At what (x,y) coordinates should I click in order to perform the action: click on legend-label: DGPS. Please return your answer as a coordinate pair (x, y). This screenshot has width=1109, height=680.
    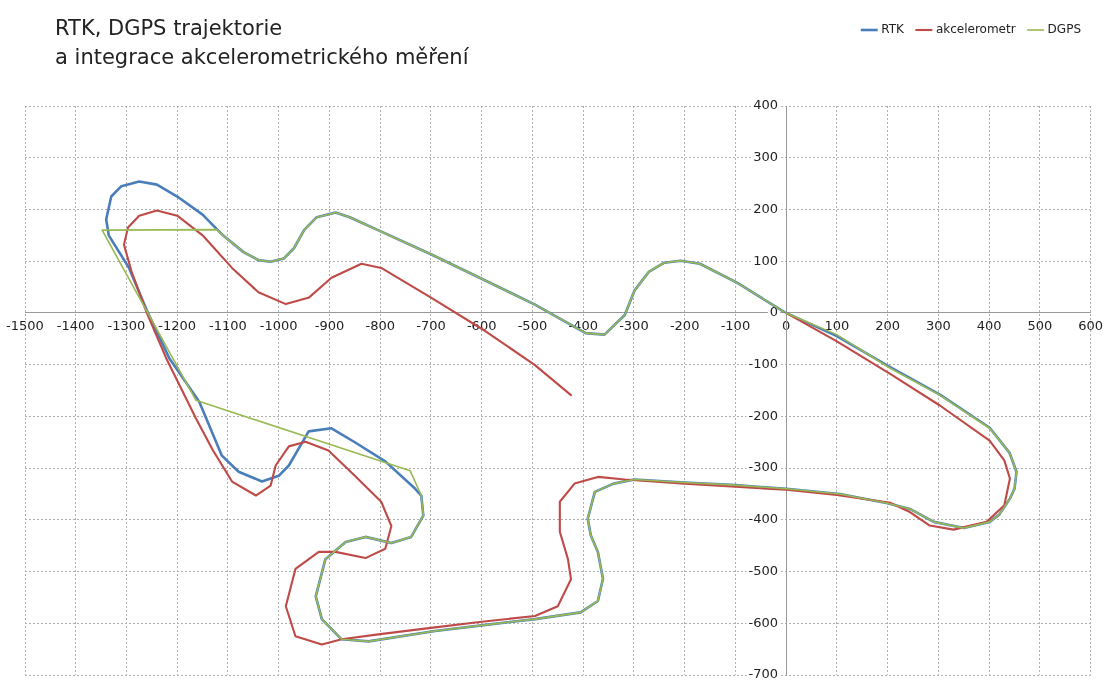
    Looking at the image, I should click on (1064, 29).